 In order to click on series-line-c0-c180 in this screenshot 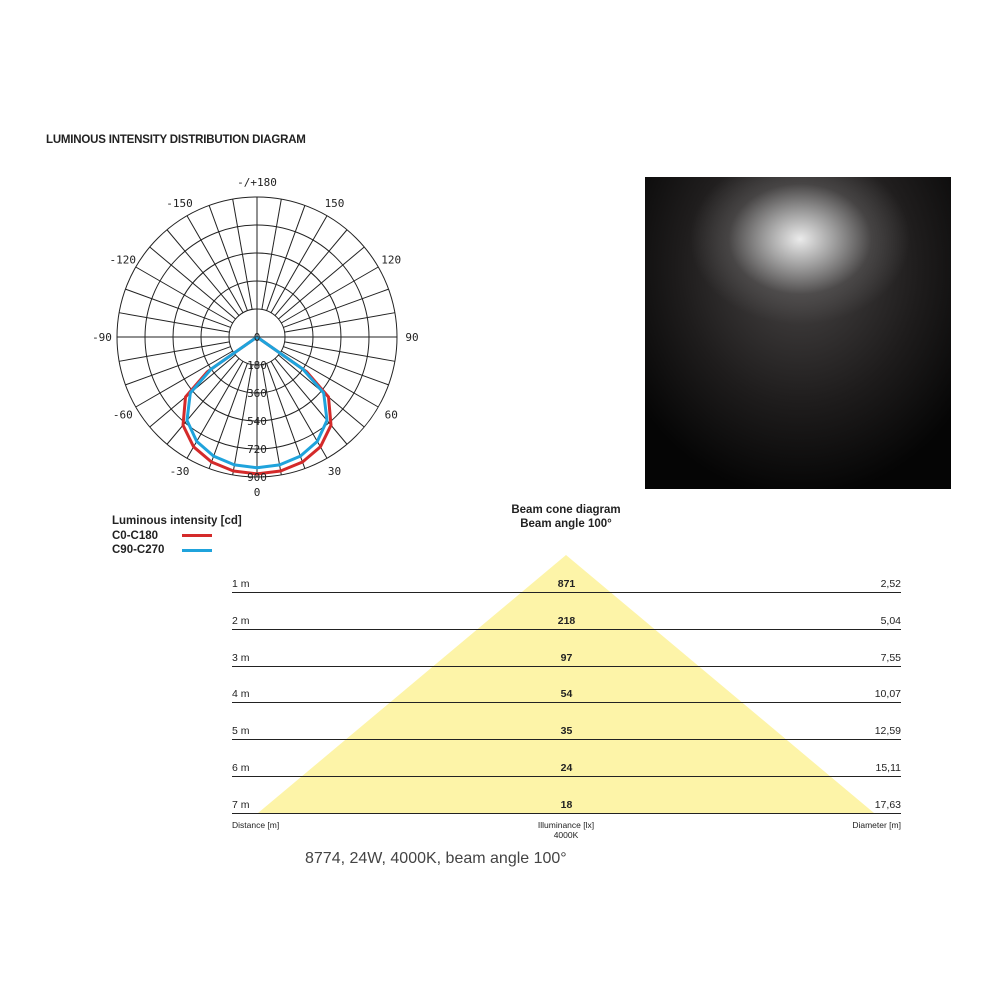, I will do `click(257, 405)`.